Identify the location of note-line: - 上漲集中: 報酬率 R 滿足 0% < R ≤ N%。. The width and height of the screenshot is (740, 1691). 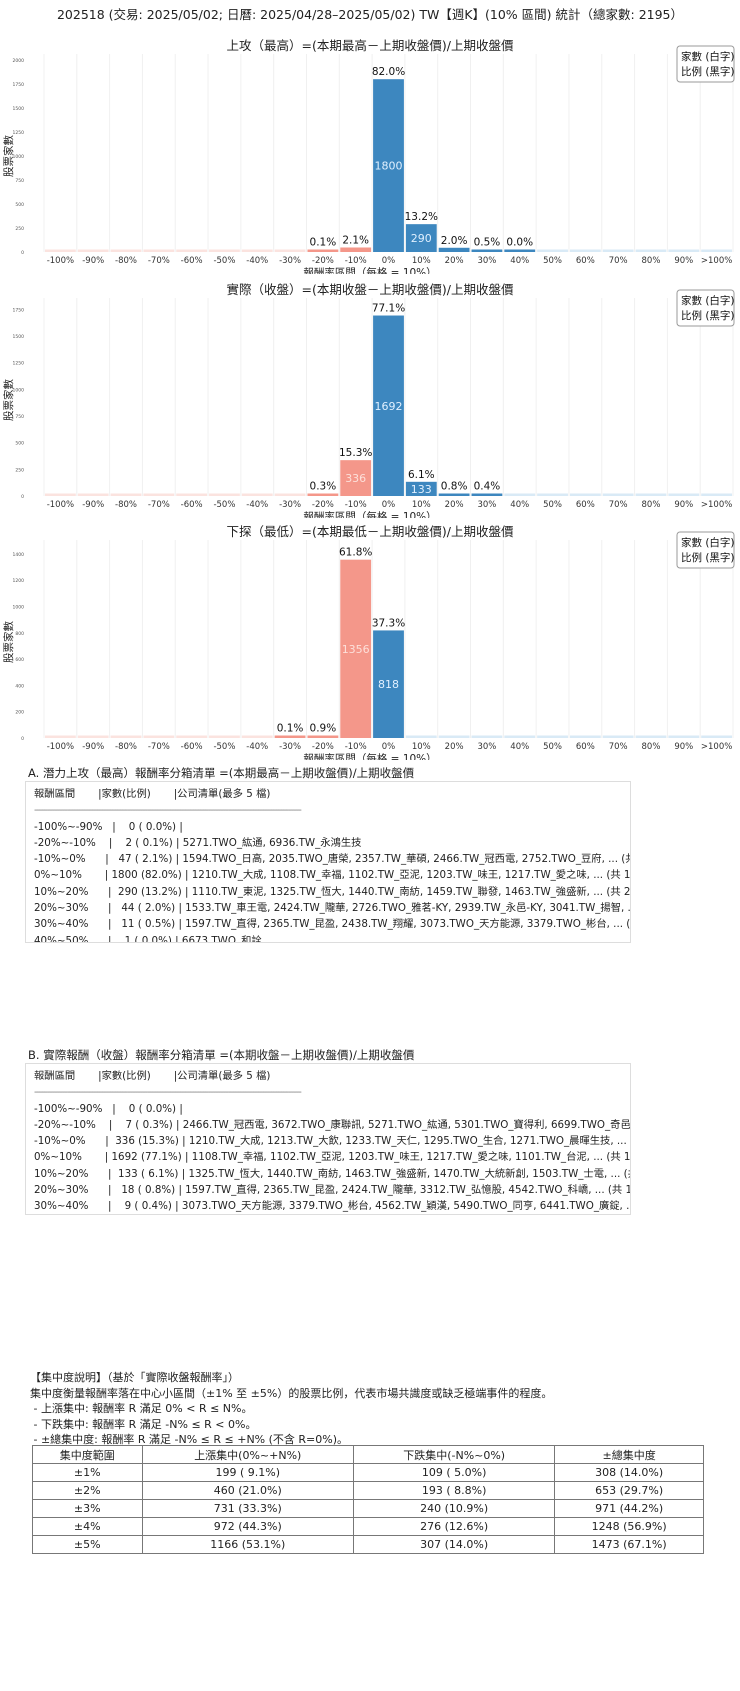
(141, 1408).